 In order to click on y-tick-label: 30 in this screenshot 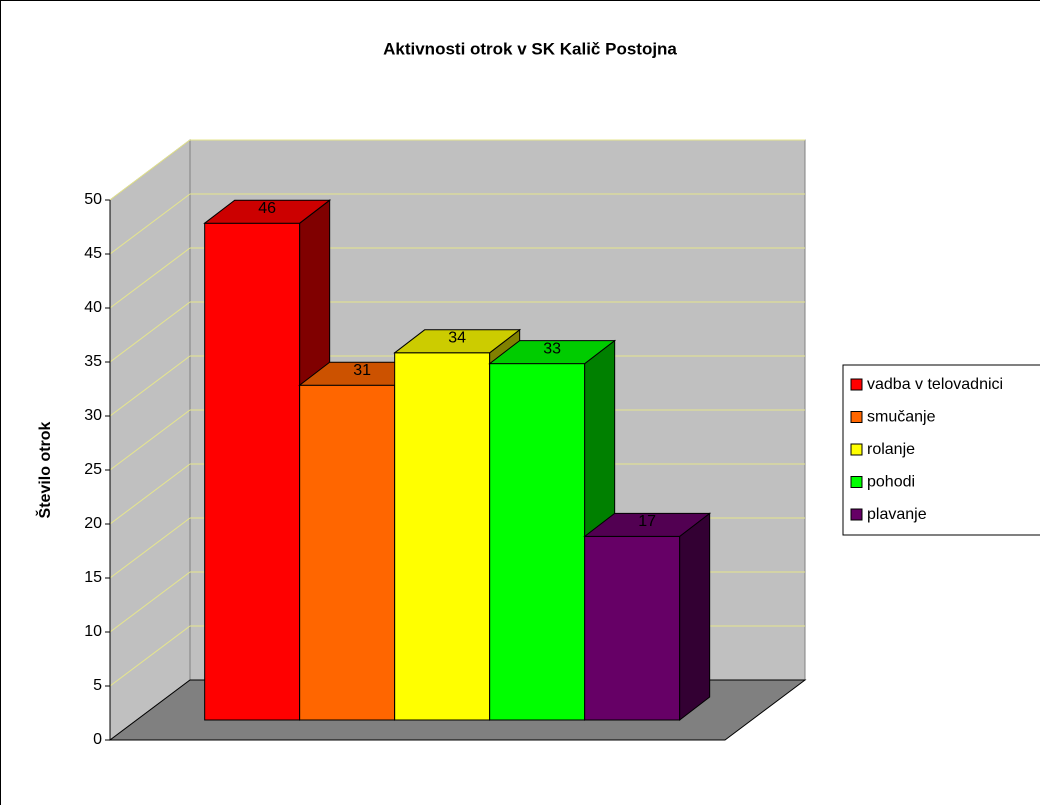, I will do `click(93, 415)`.